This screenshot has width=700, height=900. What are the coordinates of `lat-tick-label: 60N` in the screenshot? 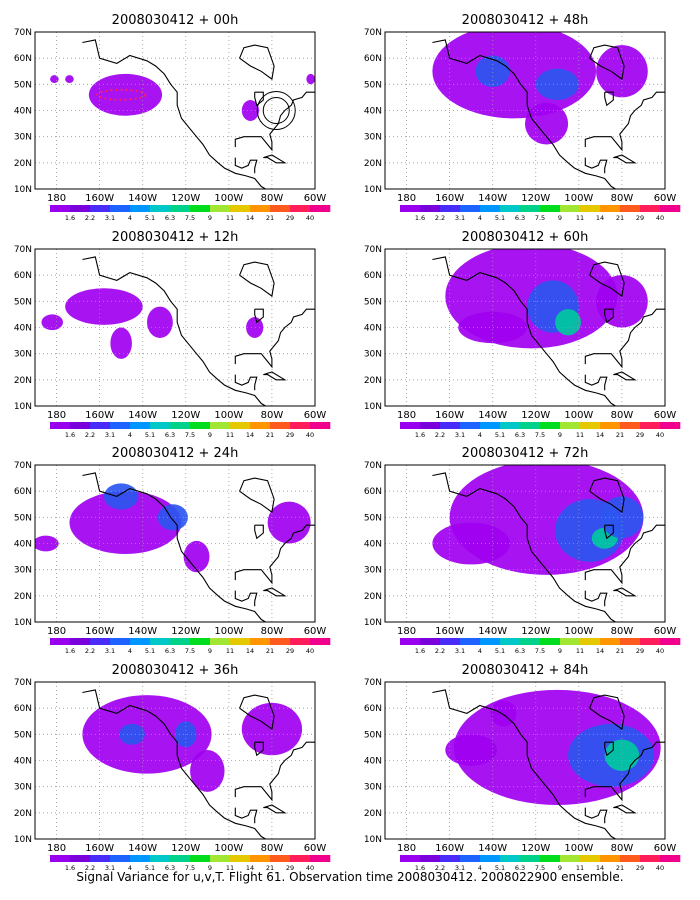 It's located at (373, 492).